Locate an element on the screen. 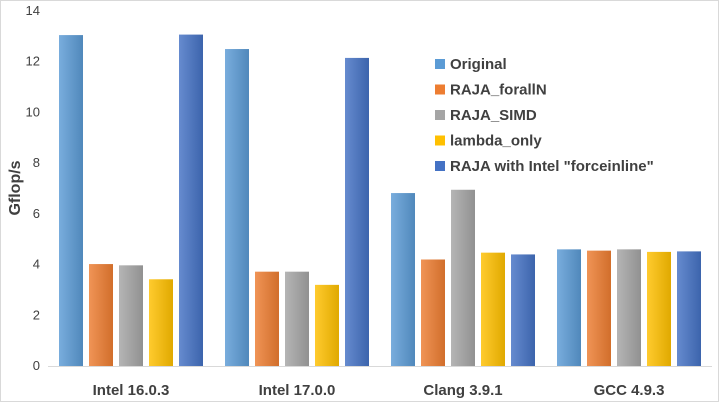  x-category-label: Intel 16.0.3 is located at coordinates (131, 390).